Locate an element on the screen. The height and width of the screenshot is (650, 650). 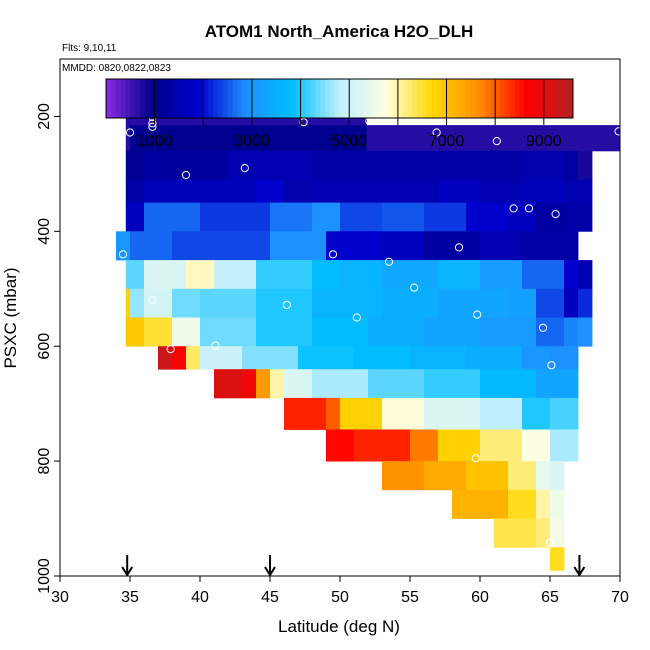
colorbar-tick-label: 7000 is located at coordinates (447, 141).